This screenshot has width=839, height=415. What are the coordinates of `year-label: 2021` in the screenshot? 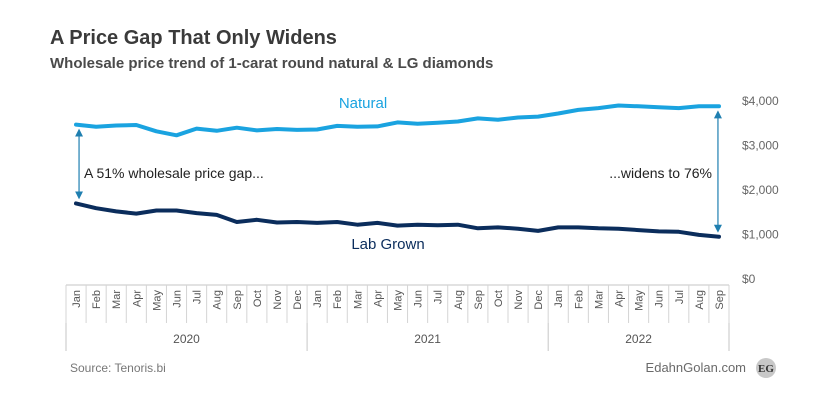 It's located at (427, 339).